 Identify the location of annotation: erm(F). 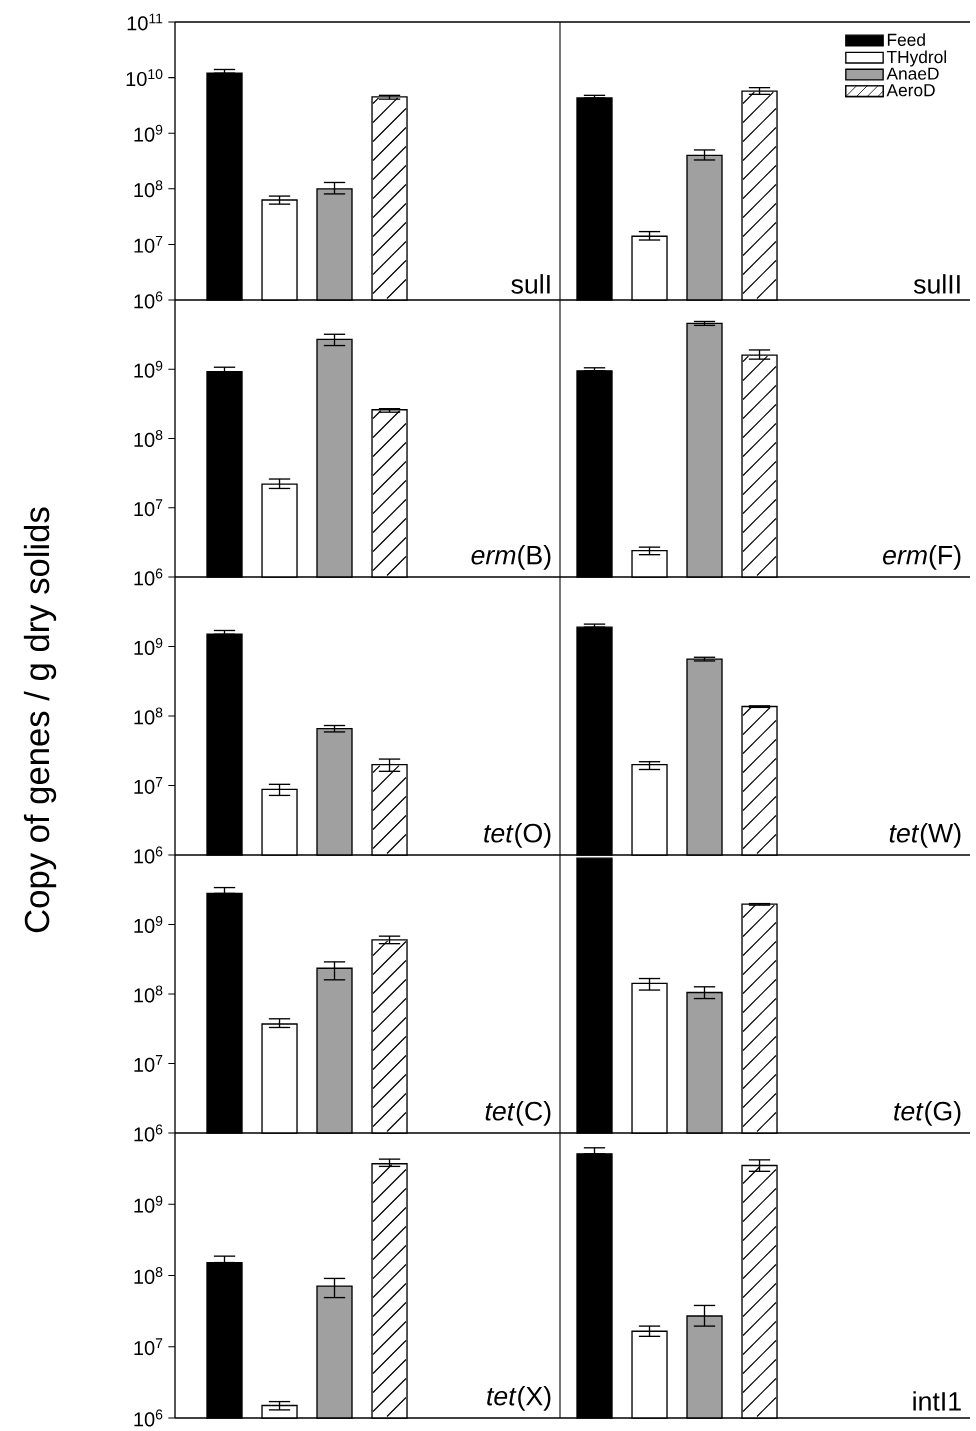
(922, 557).